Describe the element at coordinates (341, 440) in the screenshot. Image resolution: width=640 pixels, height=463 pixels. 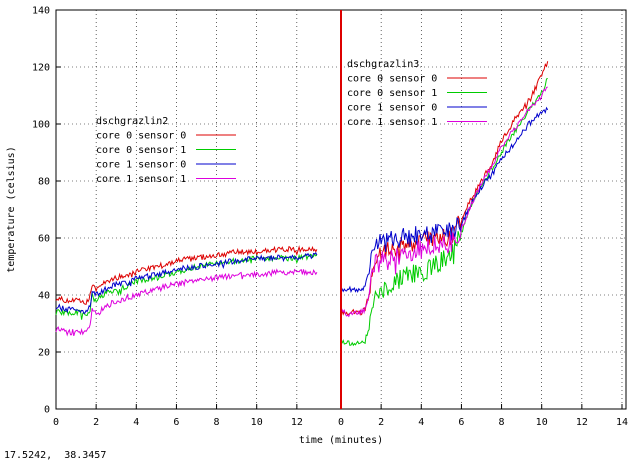
I see `x-axis-label: time (minutes)` at that location.